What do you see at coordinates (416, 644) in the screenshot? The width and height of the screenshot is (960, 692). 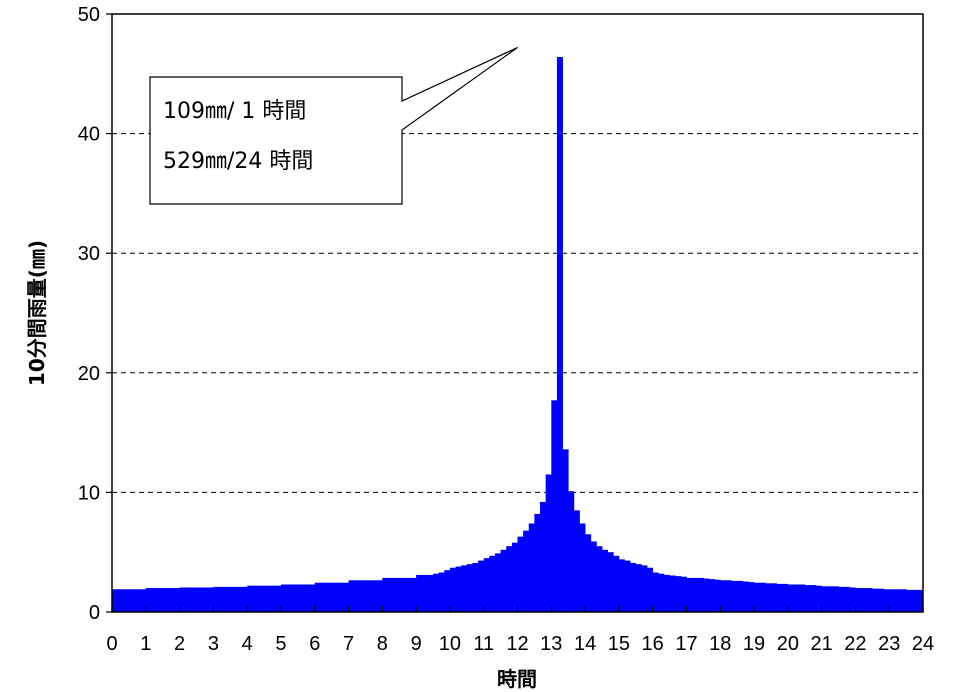 I see `x-tick-label-9: 9` at bounding box center [416, 644].